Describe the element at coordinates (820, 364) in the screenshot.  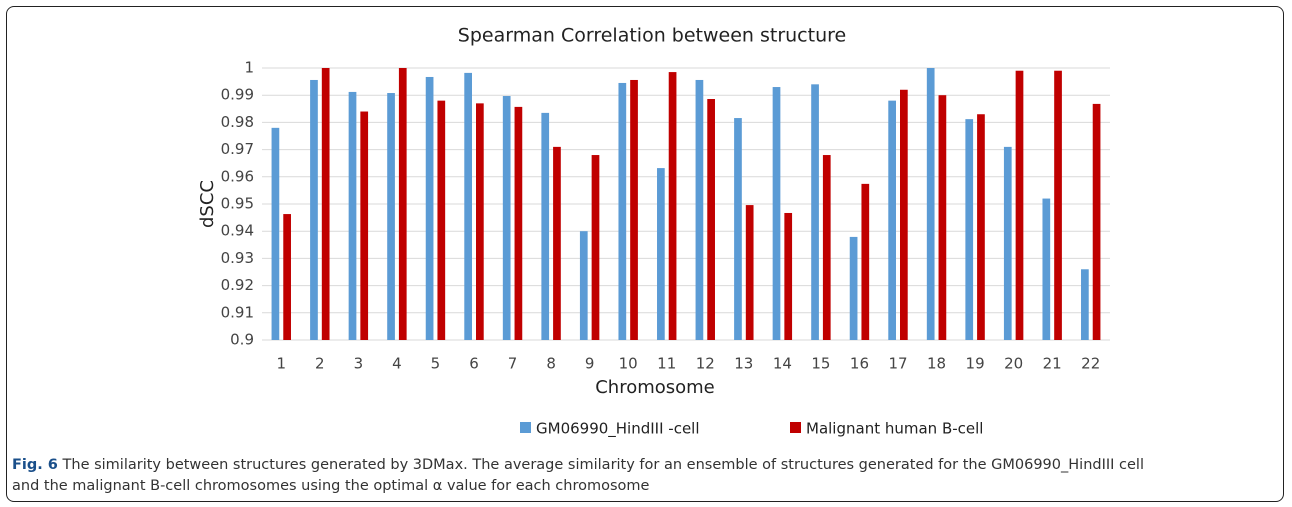
I see `x-tick-label: 15` at that location.